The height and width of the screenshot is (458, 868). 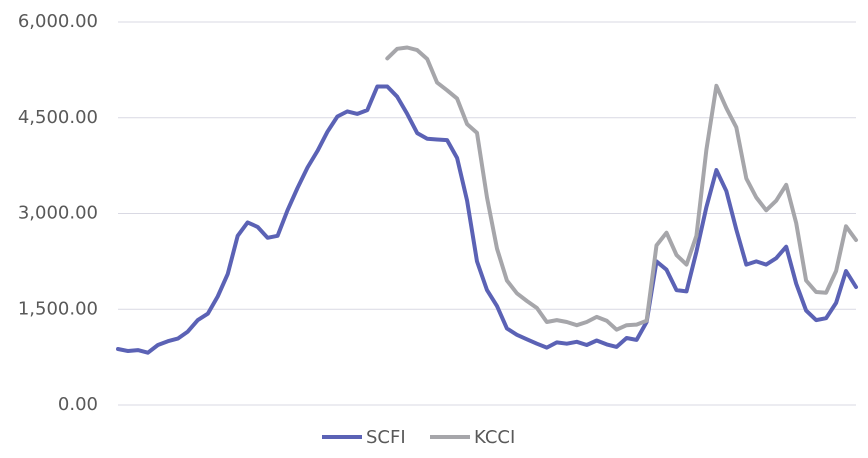 What do you see at coordinates (58, 308) in the screenshot?
I see `y-tick-label: 1,500.00` at bounding box center [58, 308].